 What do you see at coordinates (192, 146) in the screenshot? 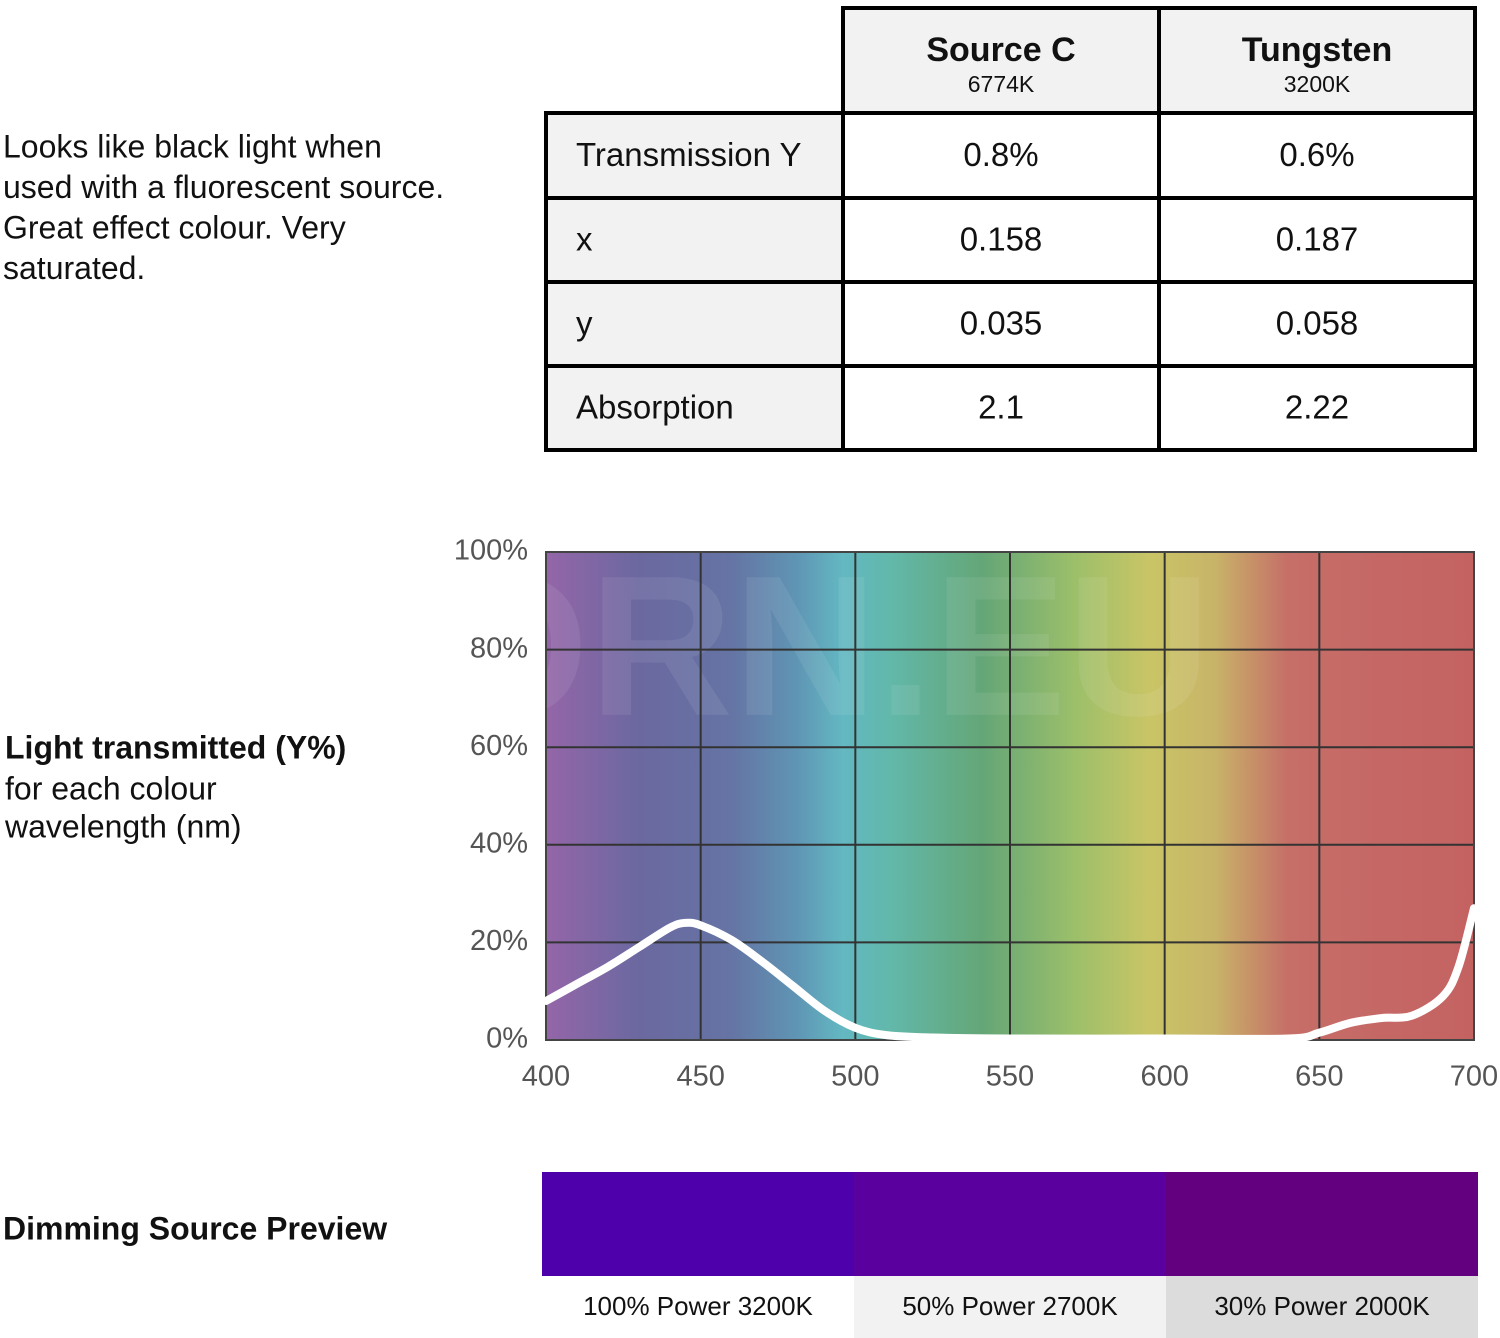
I see `description-line: Looks like black light when` at bounding box center [192, 146].